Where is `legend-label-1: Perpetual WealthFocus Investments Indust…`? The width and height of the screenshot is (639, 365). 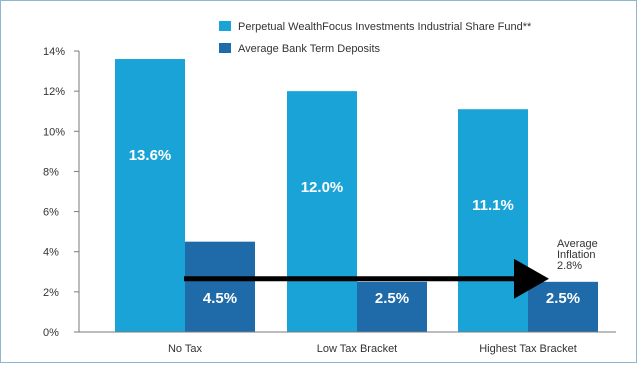 legend-label-1: Perpetual WealthFocus Investments Indust… is located at coordinates (385, 27).